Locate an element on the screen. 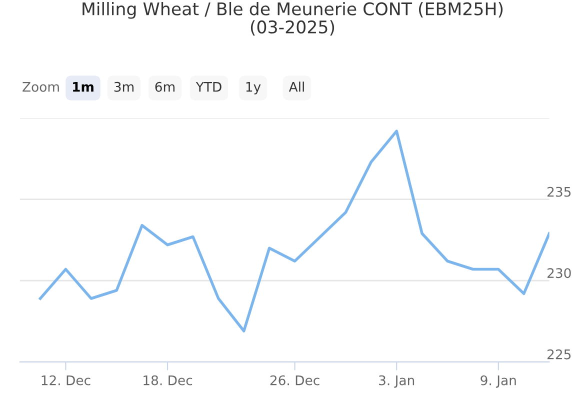 This screenshot has height=399, width=585. chart-title: Milling Wheat / Ble de Meunerie CONT (EBM25H) (03-2025) is located at coordinates (292, 19).